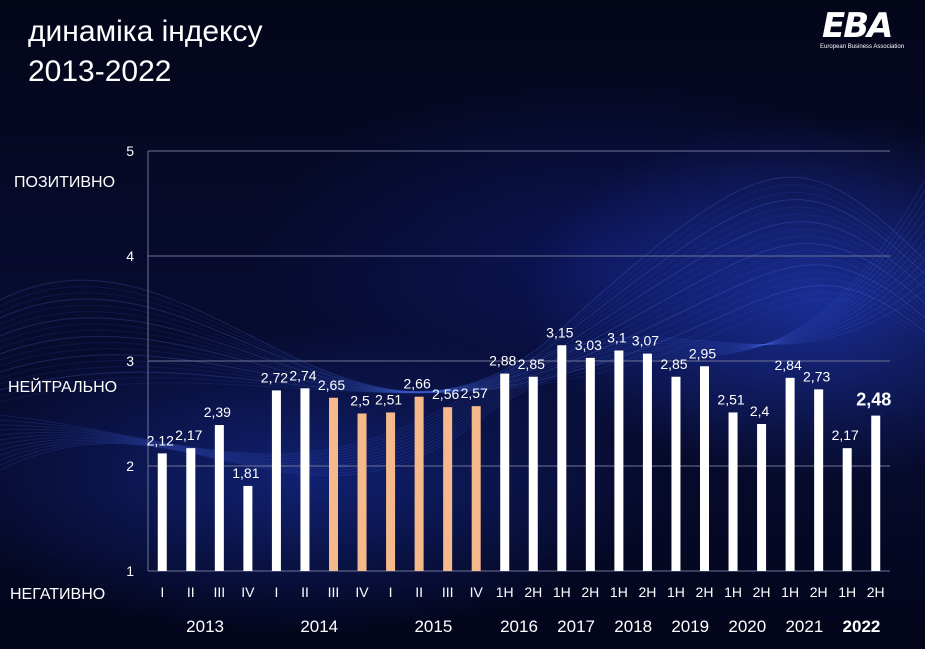 The width and height of the screenshot is (925, 649). What do you see at coordinates (862, 626) in the screenshot?
I see `year-group-label: 2022` at bounding box center [862, 626].